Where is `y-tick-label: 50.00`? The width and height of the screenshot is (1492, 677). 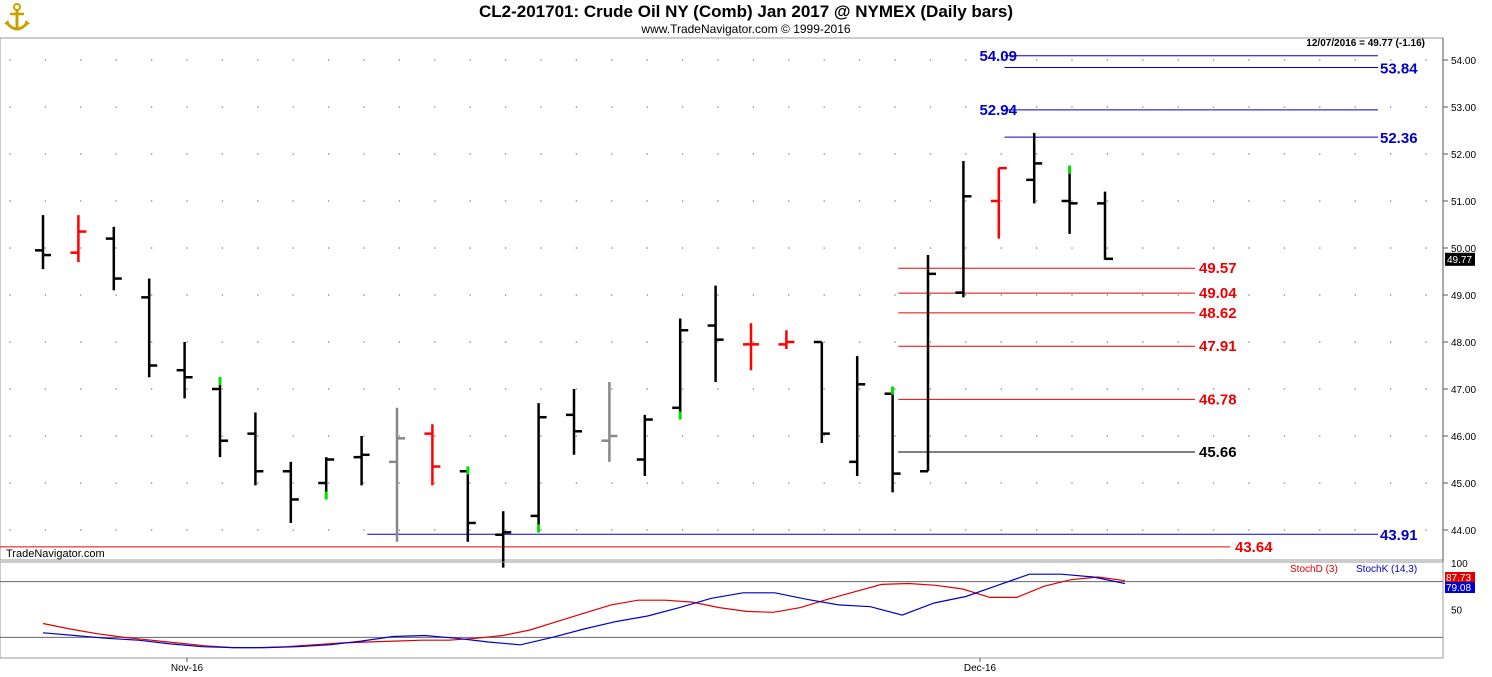 y-tick-label: 50.00 is located at coordinates (1463, 249).